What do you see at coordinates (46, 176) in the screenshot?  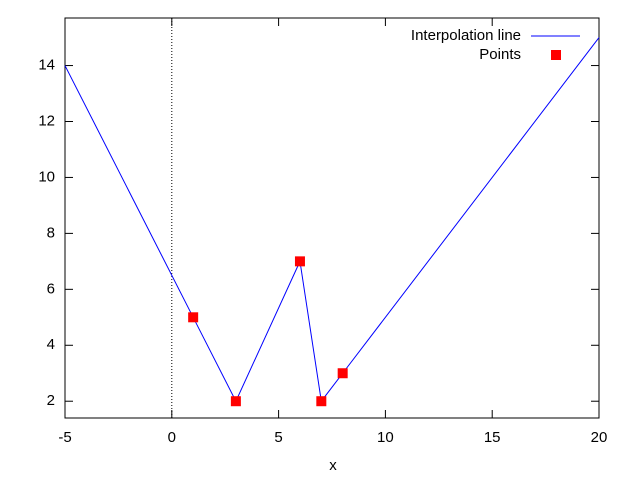 I see `y-tick-label: 10` at bounding box center [46, 176].